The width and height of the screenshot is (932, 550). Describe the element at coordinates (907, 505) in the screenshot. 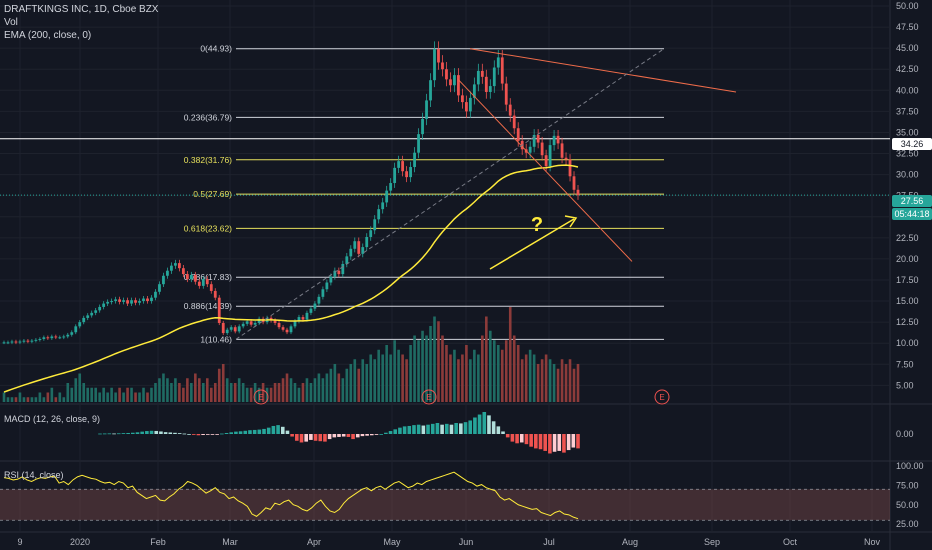

I see `rsi-tick-label: 50.00` at that location.